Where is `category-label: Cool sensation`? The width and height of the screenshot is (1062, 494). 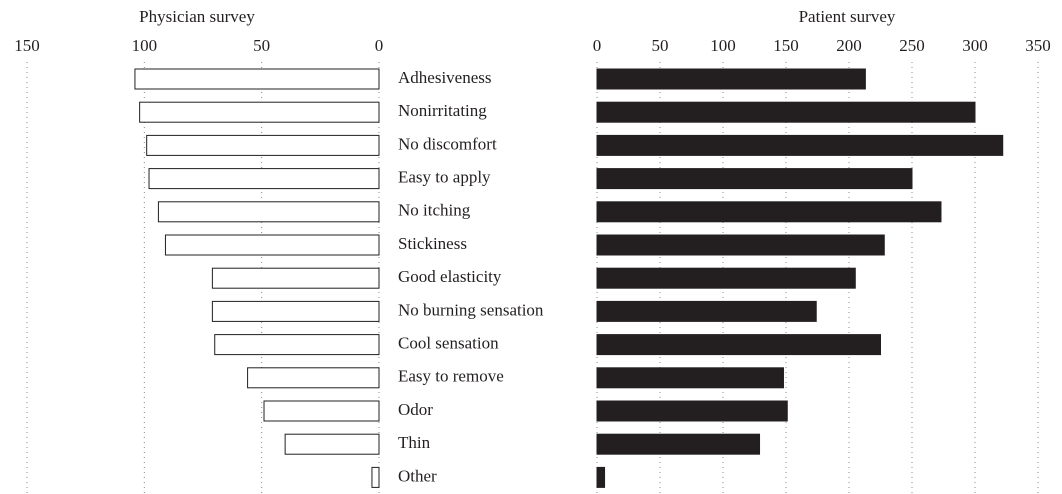
category-label: Cool sensation is located at coordinates (448, 343).